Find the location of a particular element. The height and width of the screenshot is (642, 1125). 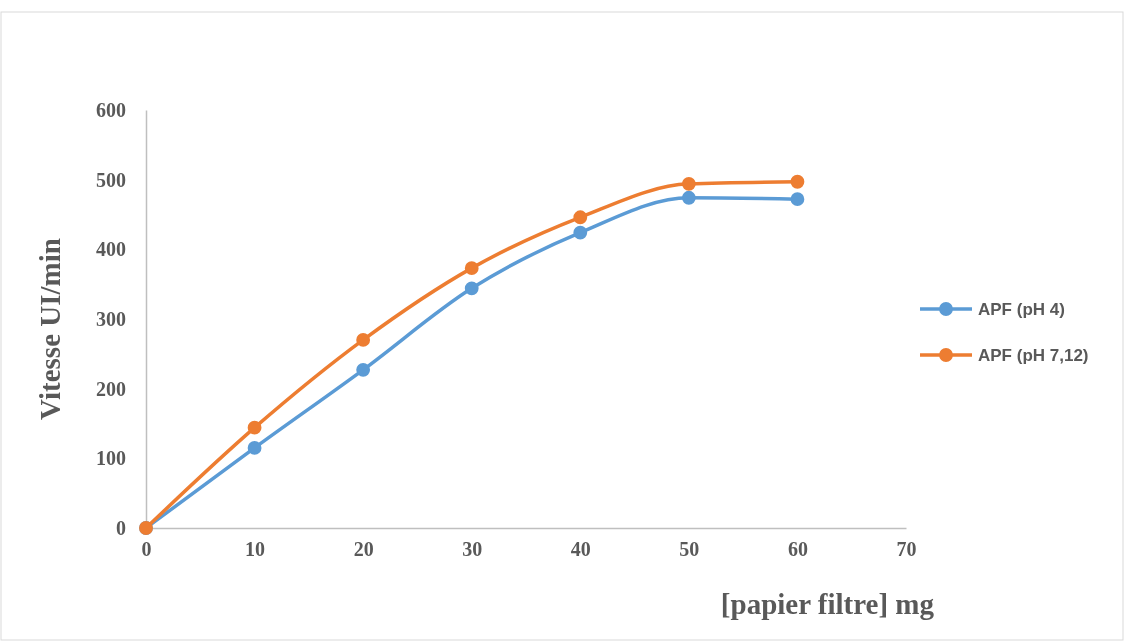

legend-label: APF (pH 7,12) is located at coordinates (1033, 355).